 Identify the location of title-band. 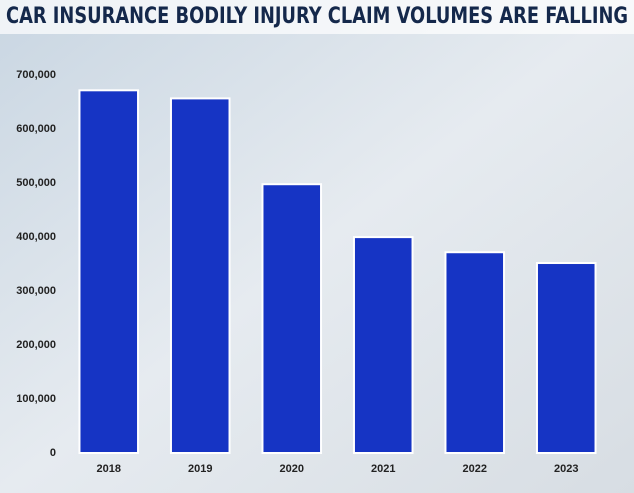
(317, 17).